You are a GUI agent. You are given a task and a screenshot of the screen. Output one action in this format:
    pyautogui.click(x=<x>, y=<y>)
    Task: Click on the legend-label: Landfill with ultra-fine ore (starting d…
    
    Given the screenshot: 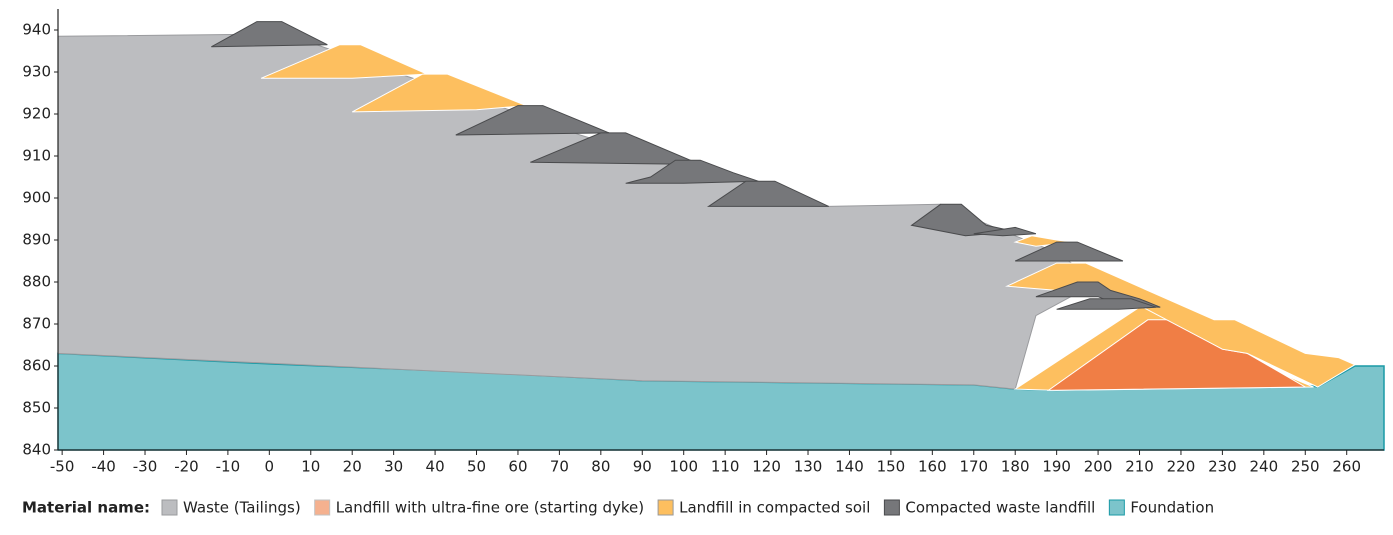 What is the action you would take?
    pyautogui.click(x=490, y=508)
    